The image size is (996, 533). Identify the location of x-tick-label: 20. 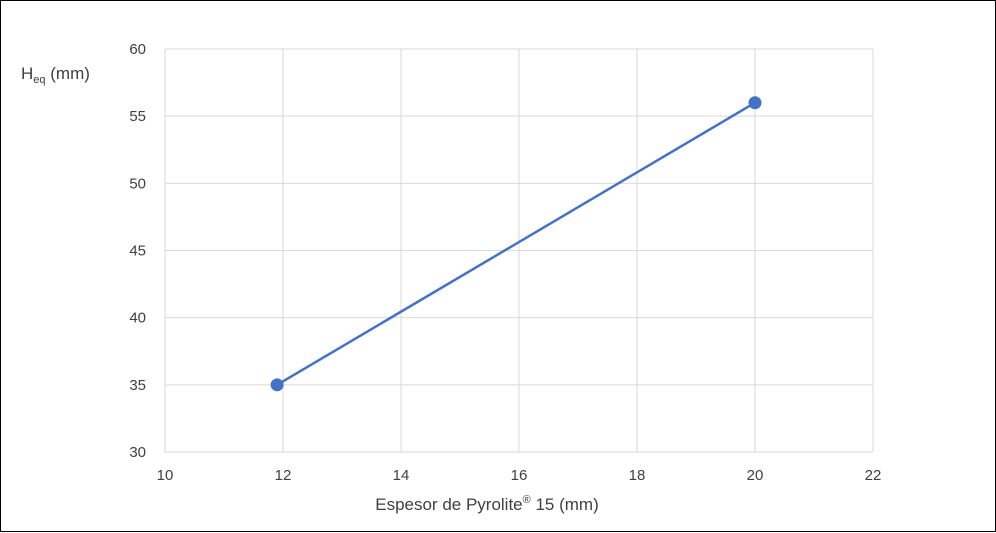
(755, 475).